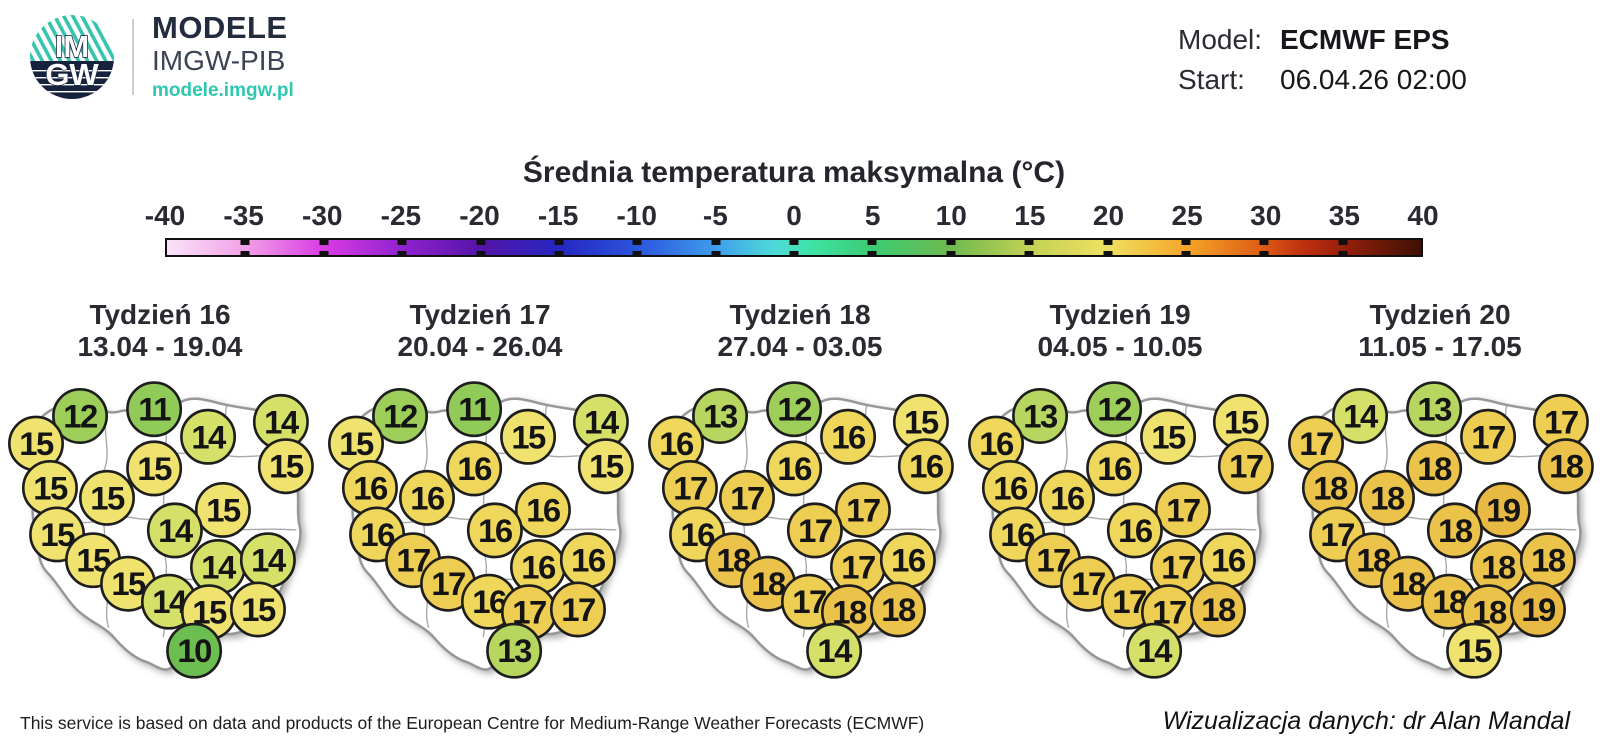  Describe the element at coordinates (1211, 79) in the screenshot. I see `start-label: Start:` at that location.